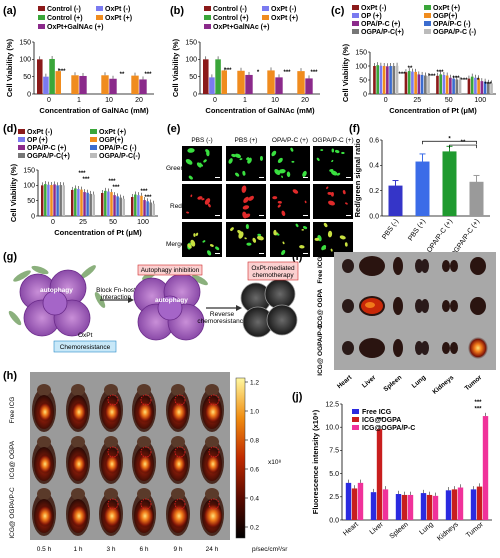  Describe the element at coordinates (119, 156) in the screenshot. I see `legend-label-d-7: OGPA/P-C(-)` at that location.